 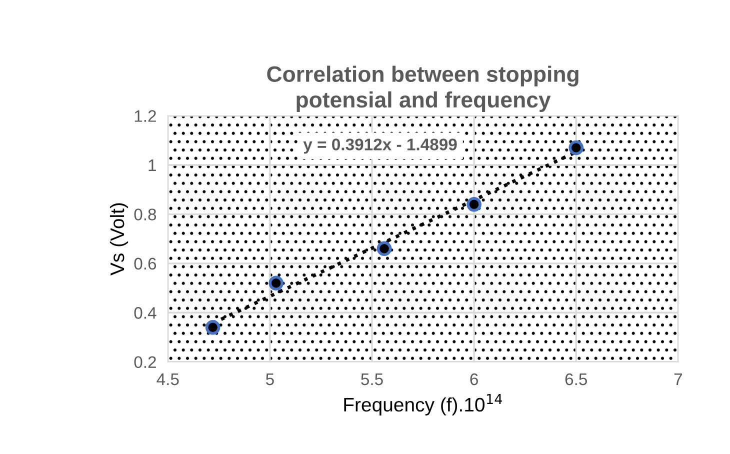 What do you see at coordinates (119, 239) in the screenshot?
I see `y-axis-title: Vs (Volt)` at bounding box center [119, 239].